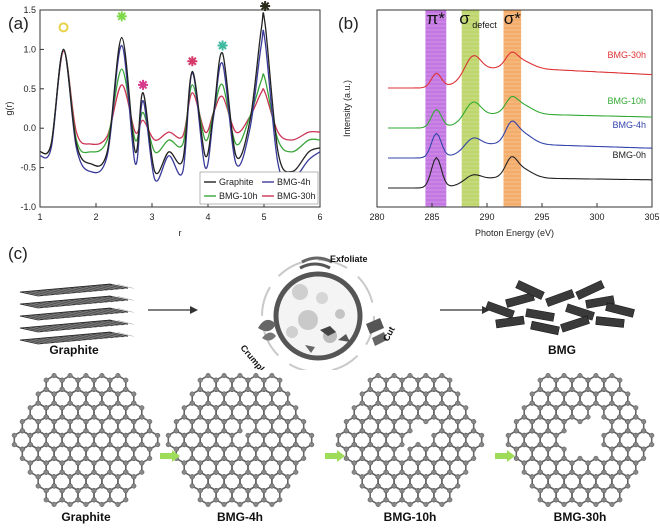 Image resolution: width=660 pixels, height=531 pixels. Describe the element at coordinates (28, 207) in the screenshot. I see `y-tick-label: -1.0` at that location.